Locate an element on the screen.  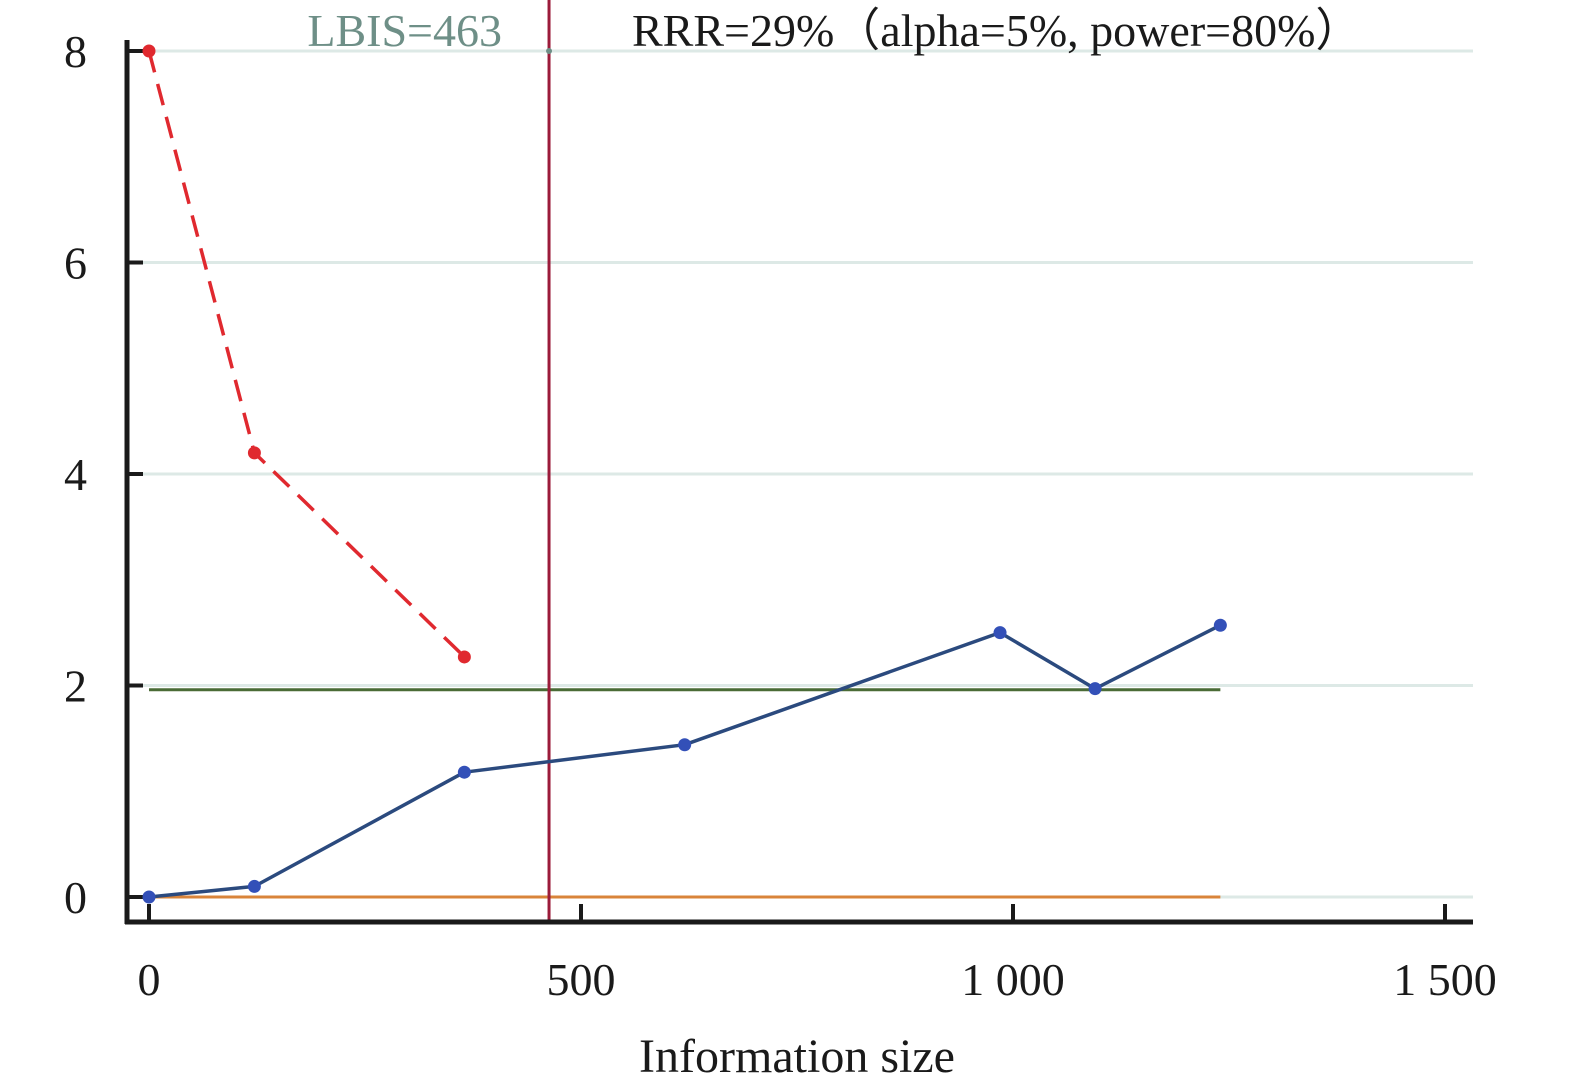
x-tick-label-500: 500 is located at coordinates (581, 979).